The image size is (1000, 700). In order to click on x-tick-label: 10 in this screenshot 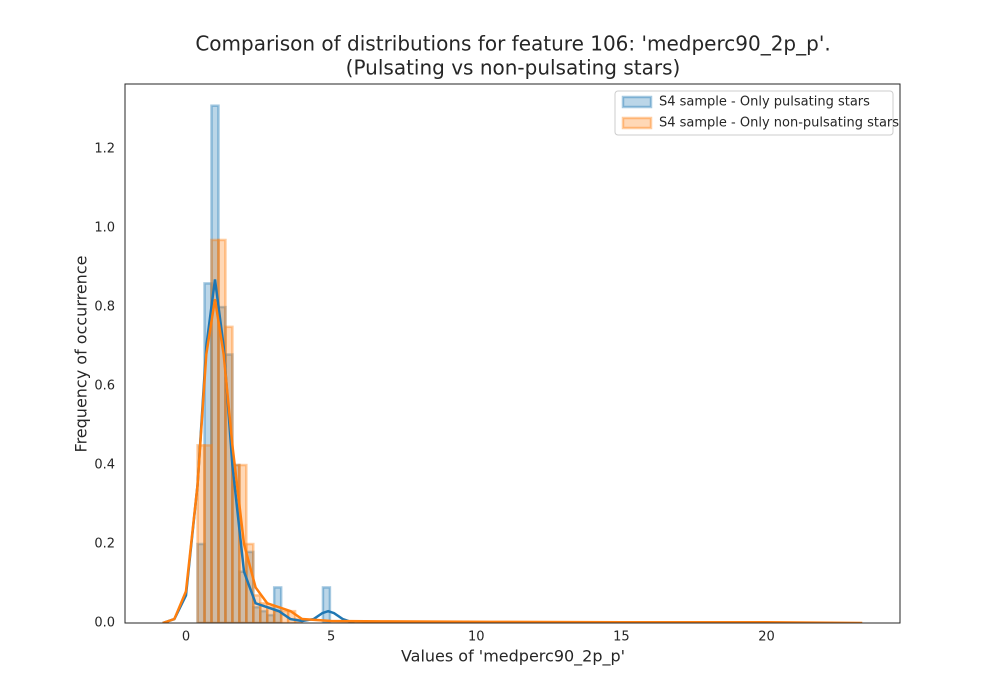, I will do `click(476, 637)`.